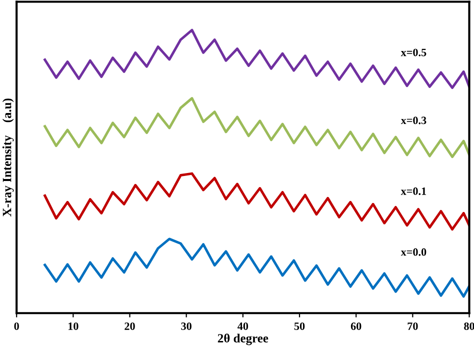  What do you see at coordinates (299, 326) in the screenshot?
I see `x-tick-label: 50` at bounding box center [299, 326].